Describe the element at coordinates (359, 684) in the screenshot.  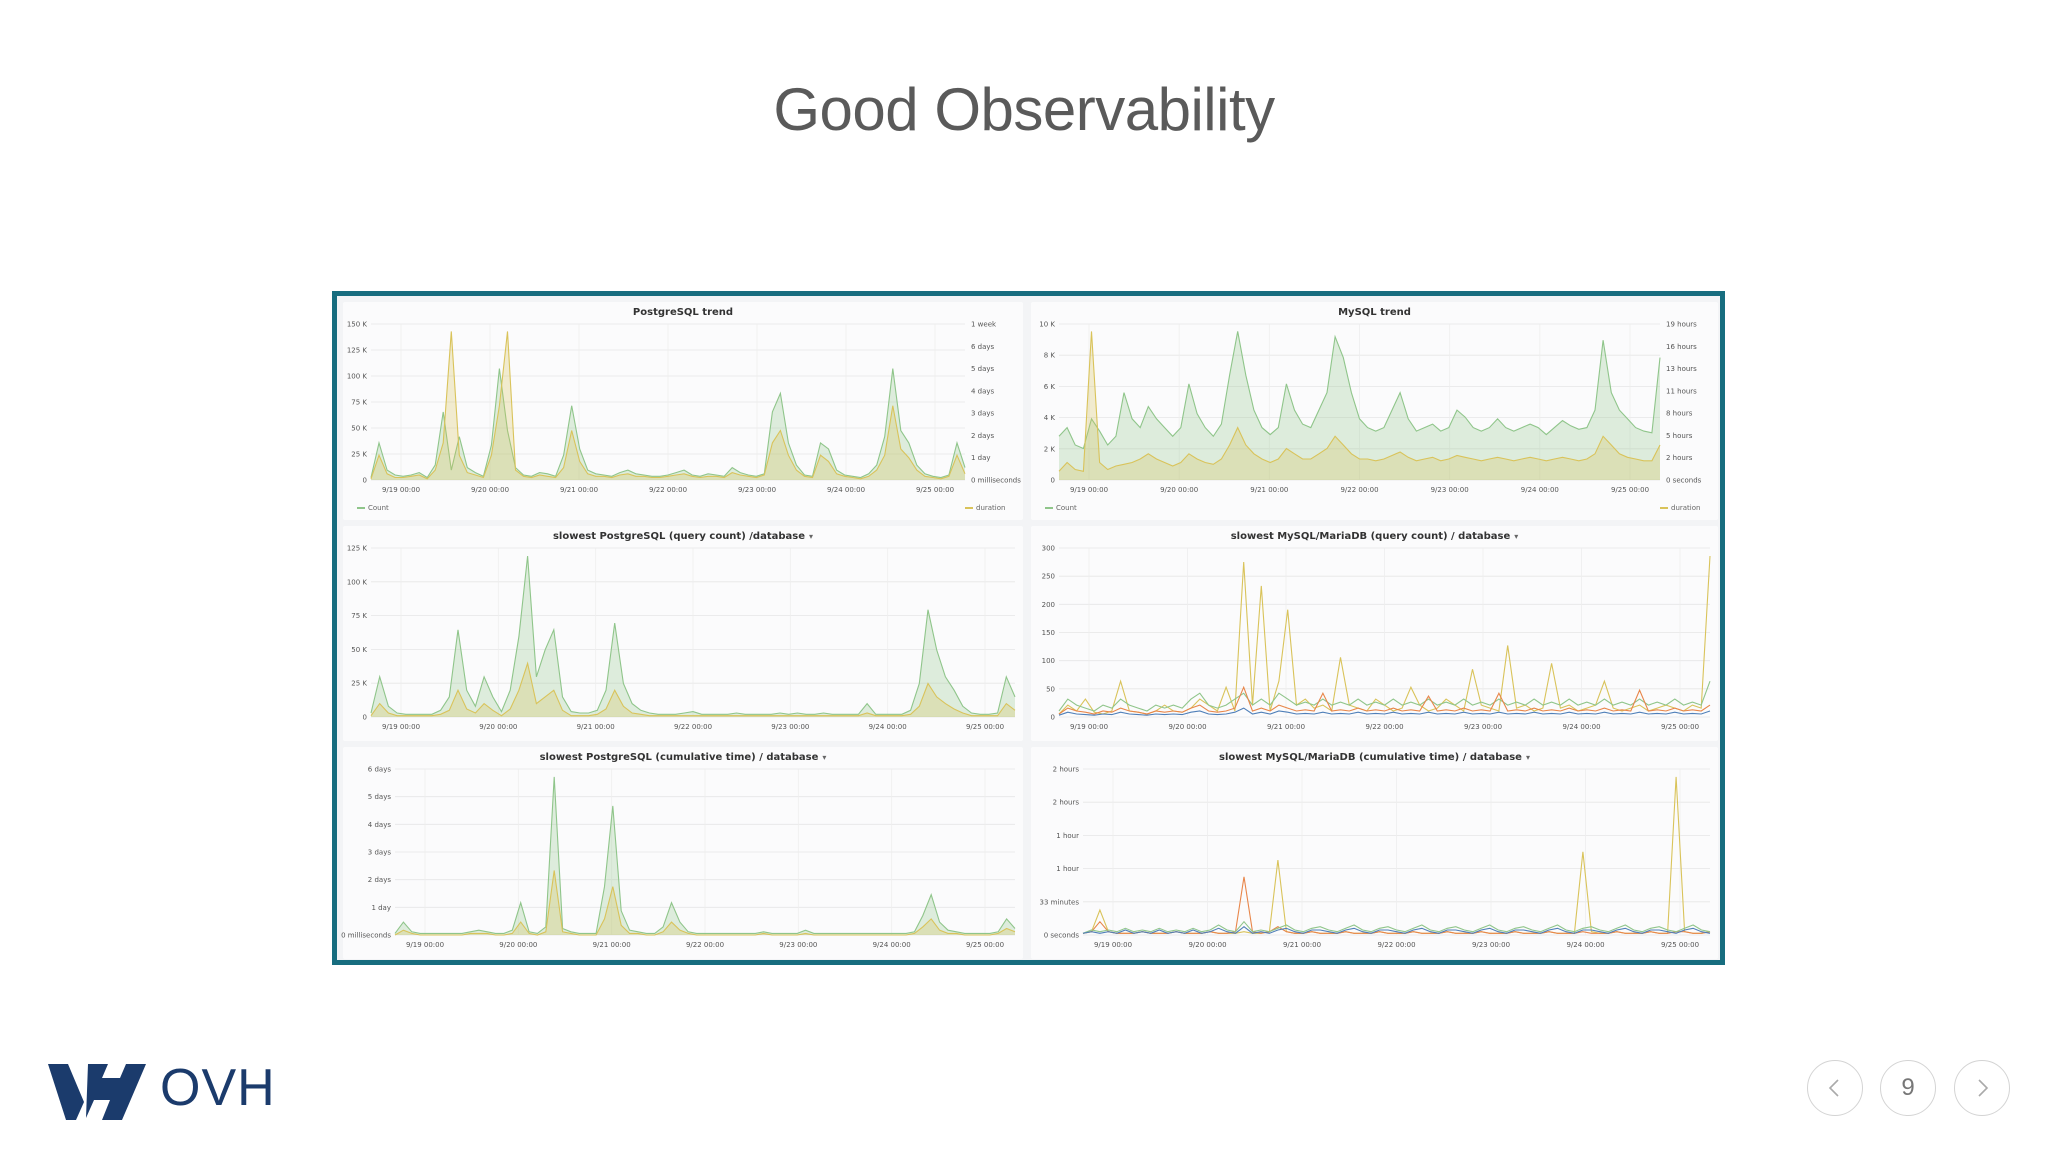
I see `y-tick-label: 25 K` at that location.